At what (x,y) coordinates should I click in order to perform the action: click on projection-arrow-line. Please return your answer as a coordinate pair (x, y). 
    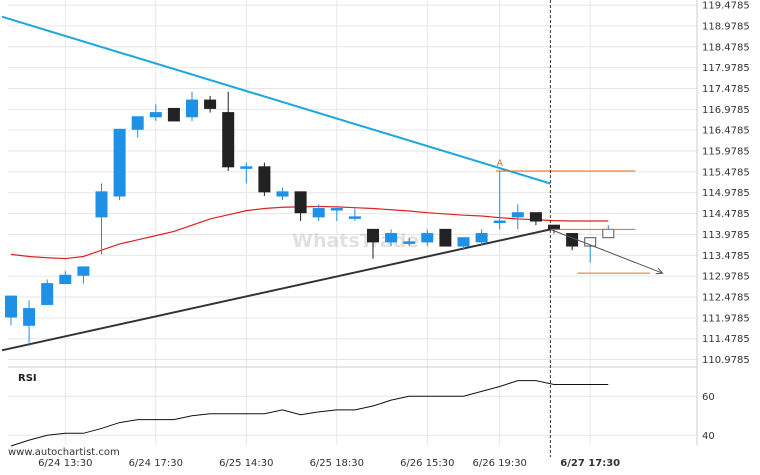
    Looking at the image, I should click on (606, 251).